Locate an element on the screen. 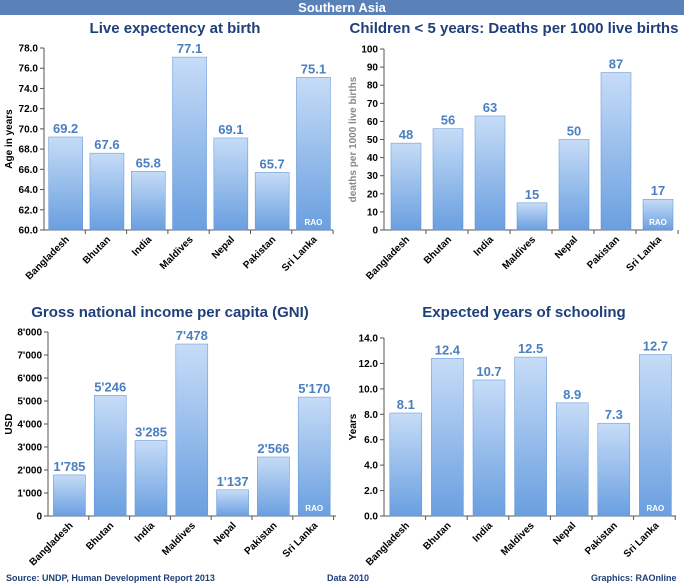 The image size is (684, 586). data-label: 69.1 is located at coordinates (230, 129).